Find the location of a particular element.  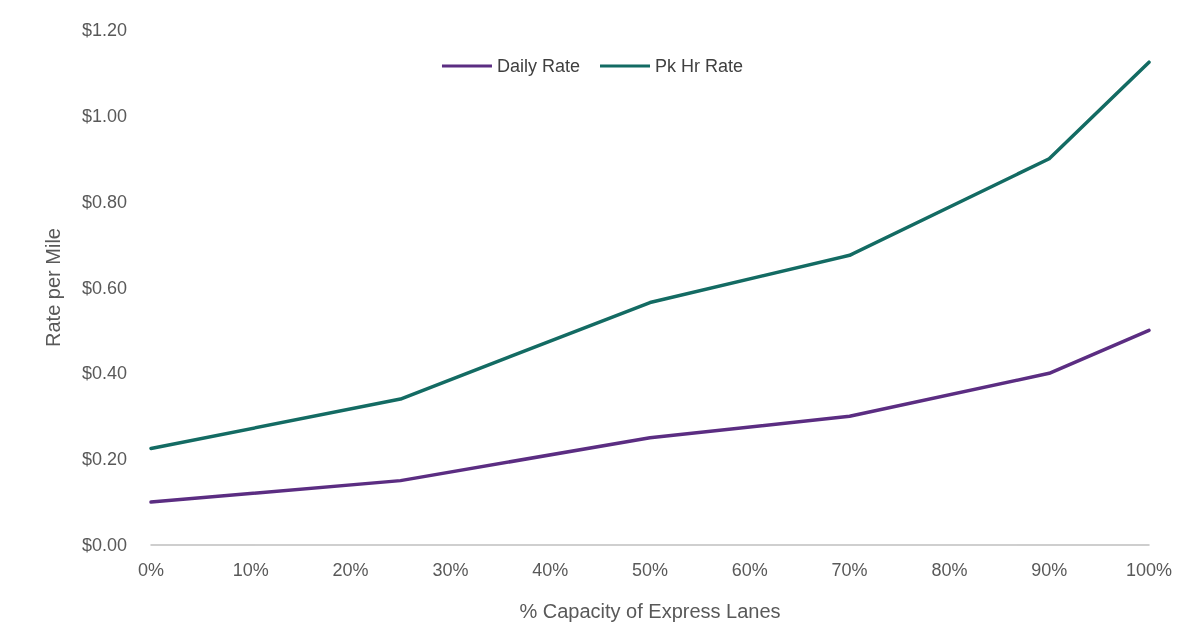

y-tick-label: $0.00 is located at coordinates (104, 545).